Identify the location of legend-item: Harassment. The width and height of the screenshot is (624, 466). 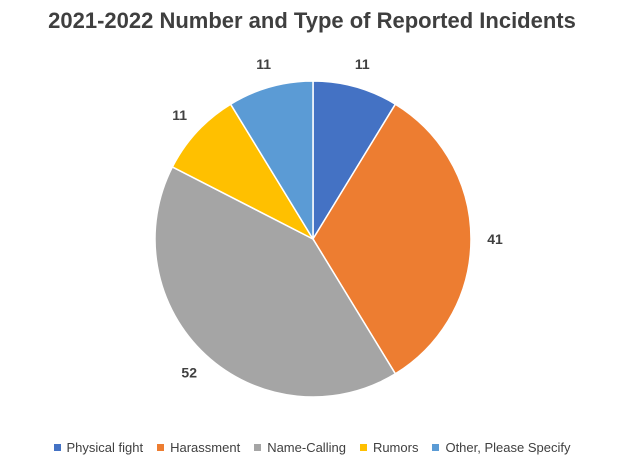
(198, 447).